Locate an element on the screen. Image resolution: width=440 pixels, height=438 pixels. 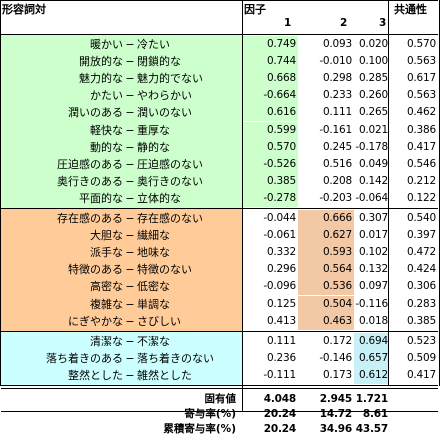
adjective-pair: 圧迫感のある − 圧迫感のない is located at coordinates (135, 164).